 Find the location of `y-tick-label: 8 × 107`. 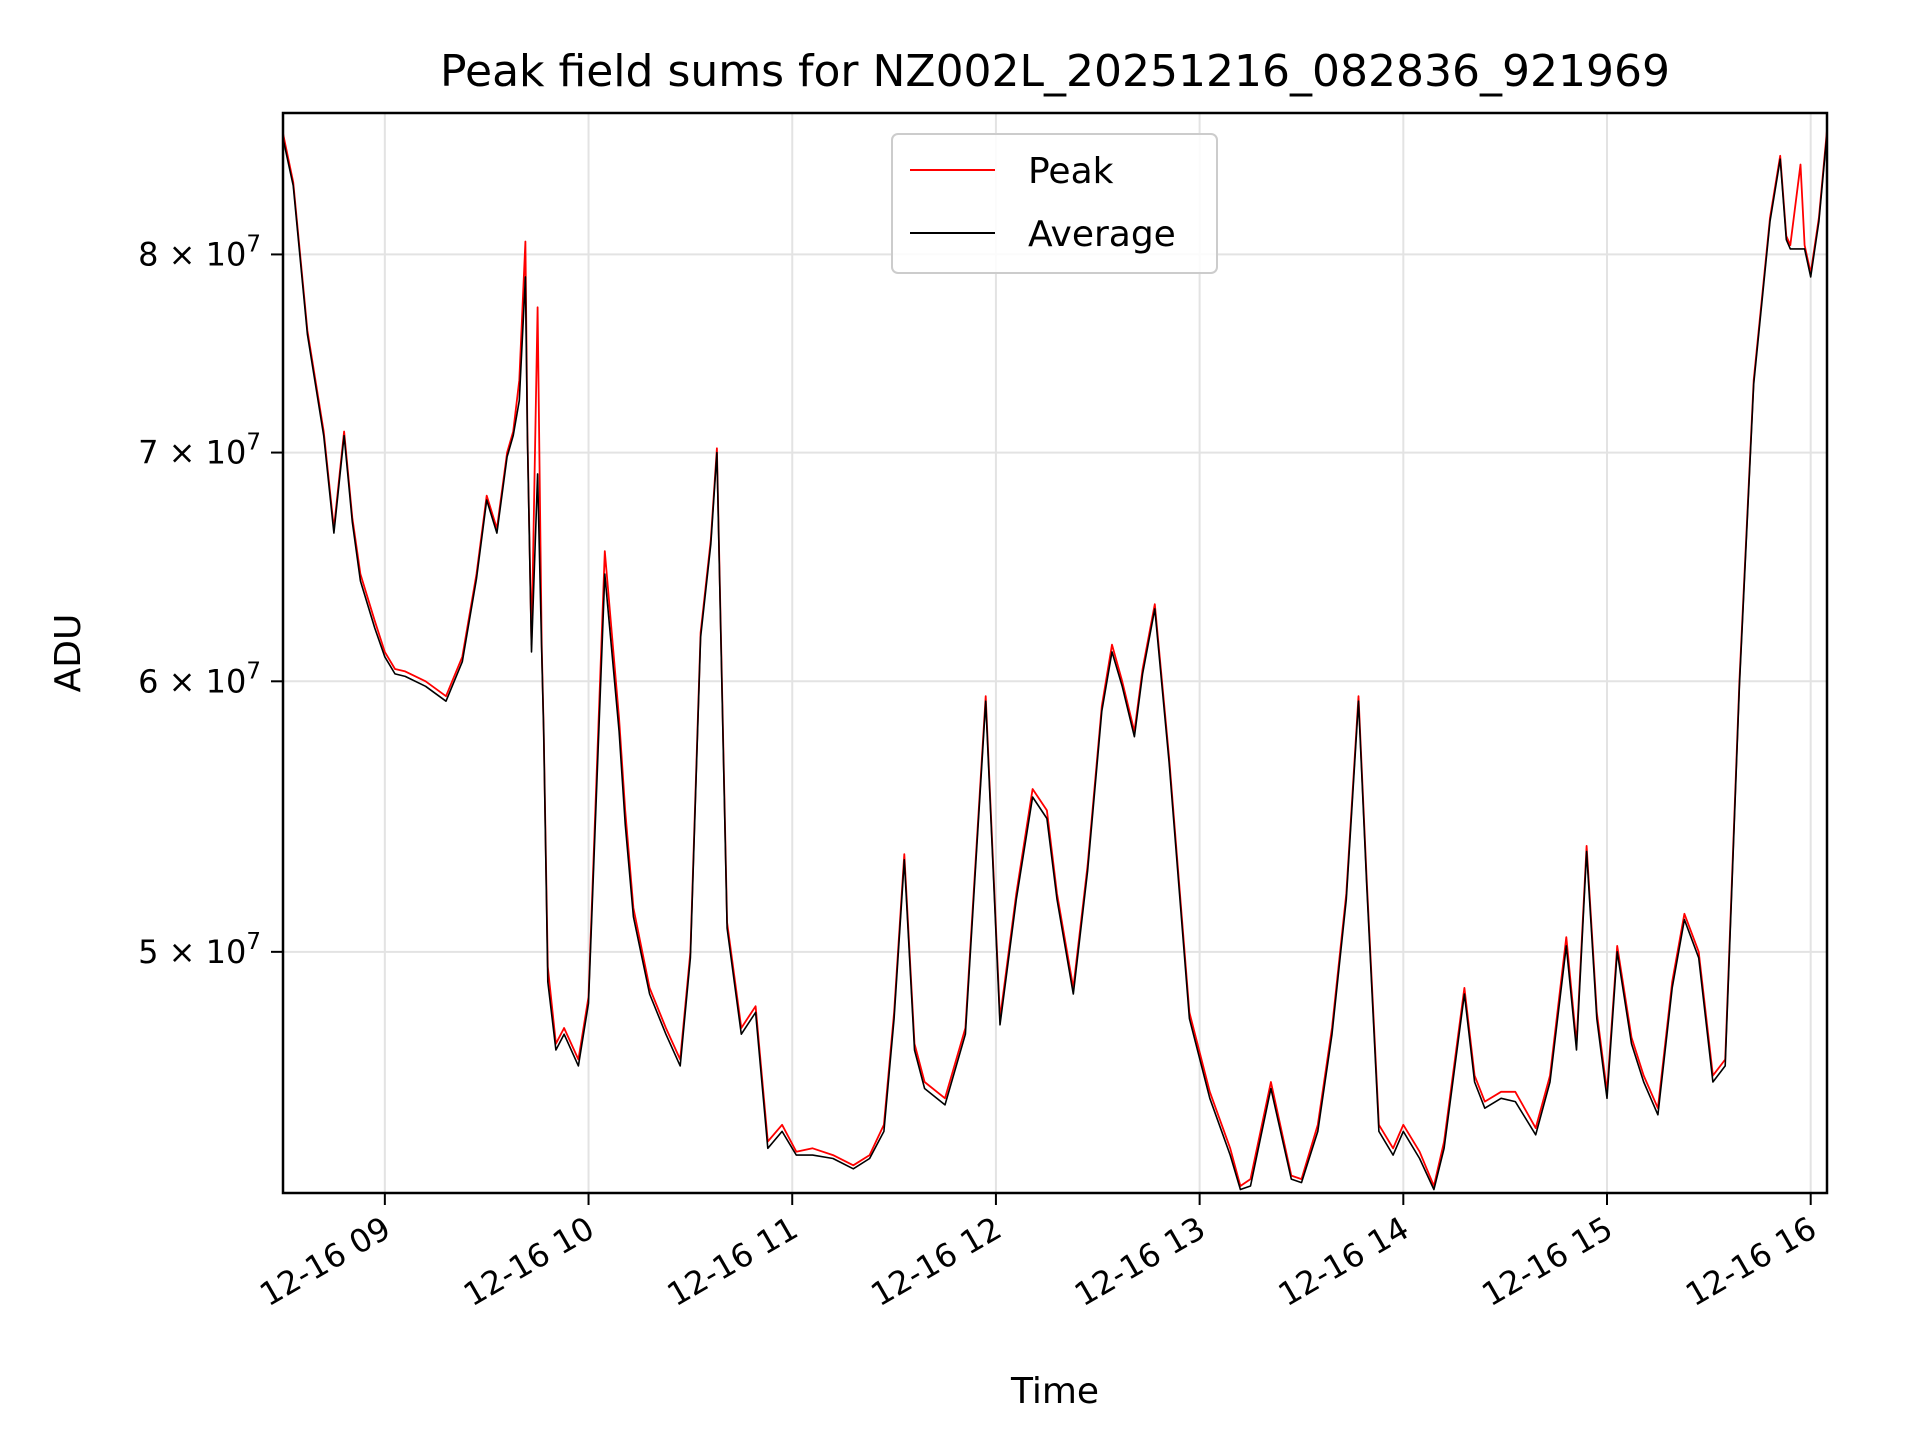

y-tick-label: 8 × 107 is located at coordinates (199, 252).